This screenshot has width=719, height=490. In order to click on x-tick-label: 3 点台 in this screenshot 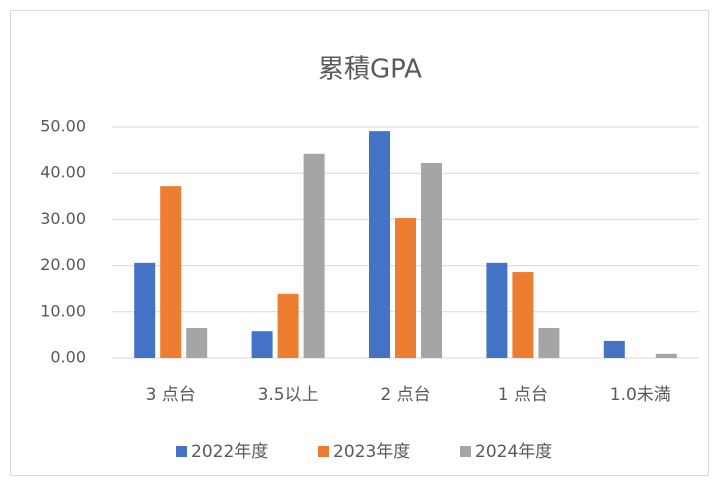, I will do `click(171, 395)`.